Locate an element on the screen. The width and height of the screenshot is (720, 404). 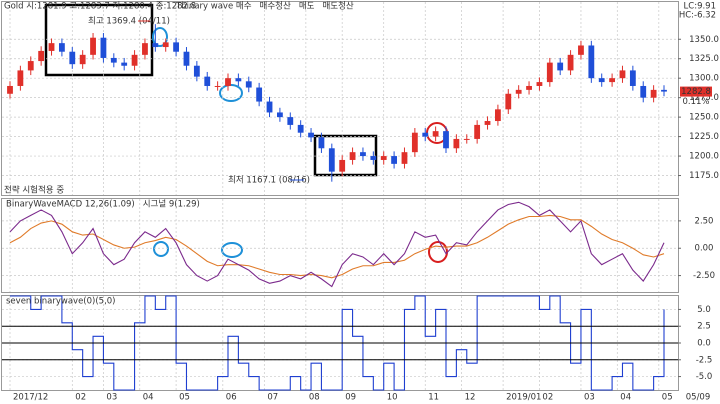
y-tick-label: 2.5 is located at coordinates (704, 327).